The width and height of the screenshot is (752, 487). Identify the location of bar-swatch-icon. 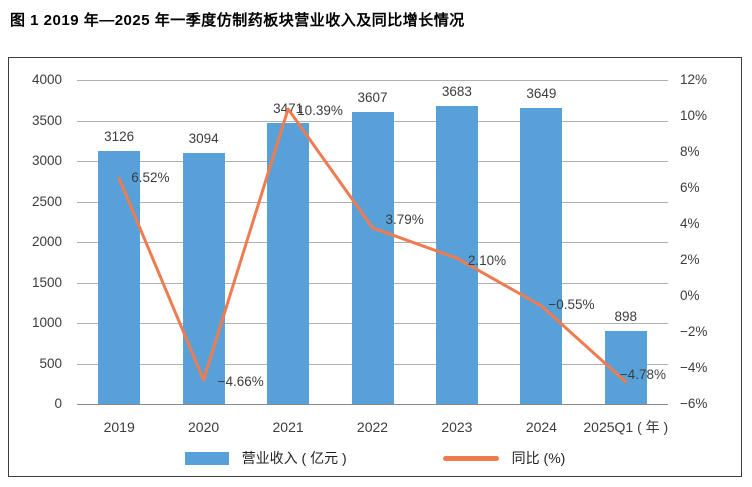
(206, 458).